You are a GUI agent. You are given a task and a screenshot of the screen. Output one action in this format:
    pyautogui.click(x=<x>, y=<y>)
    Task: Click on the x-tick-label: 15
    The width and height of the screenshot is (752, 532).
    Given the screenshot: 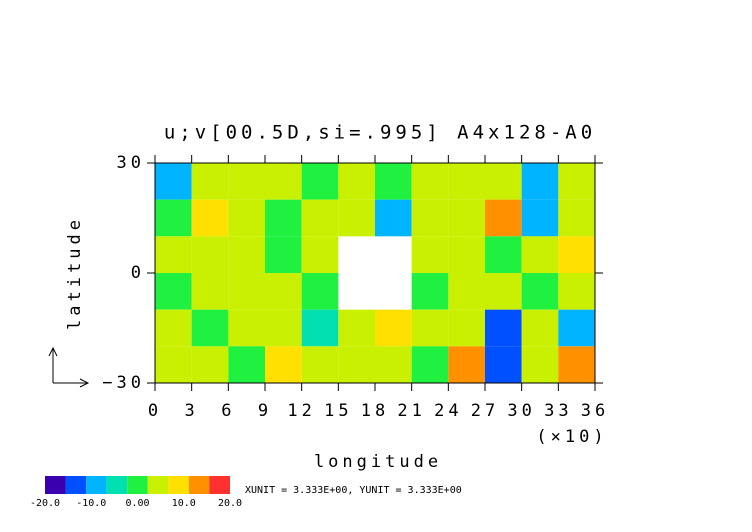 What is the action you would take?
    pyautogui.click(x=338, y=411)
    